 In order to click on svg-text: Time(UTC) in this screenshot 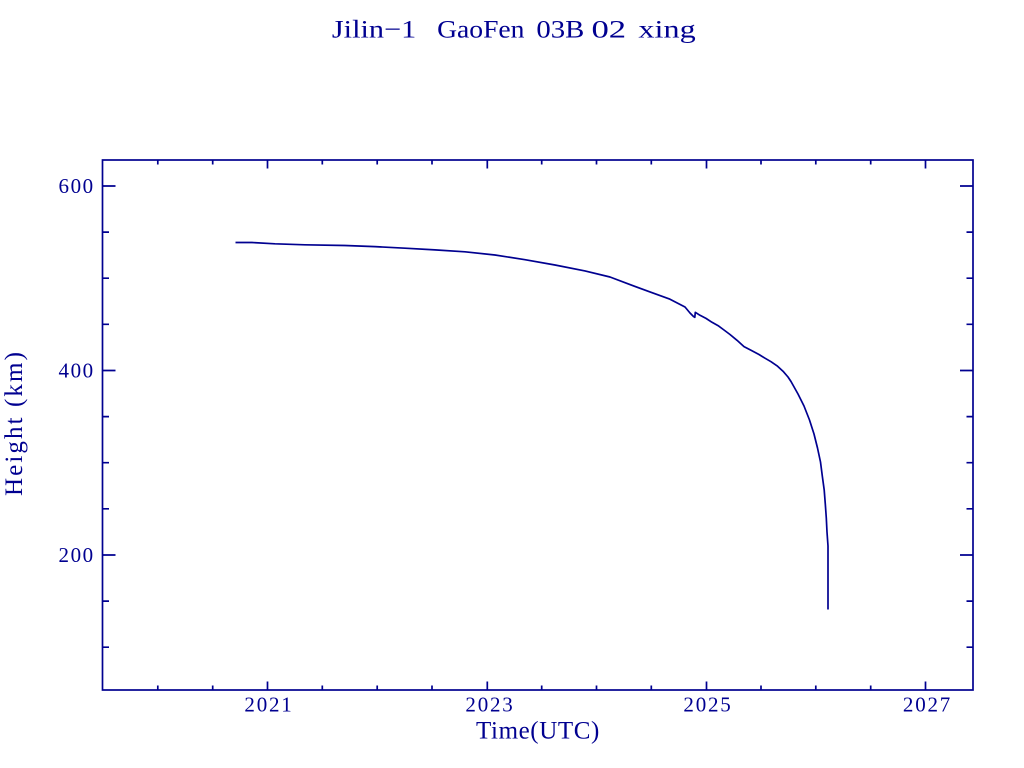, I will do `click(538, 731)`.